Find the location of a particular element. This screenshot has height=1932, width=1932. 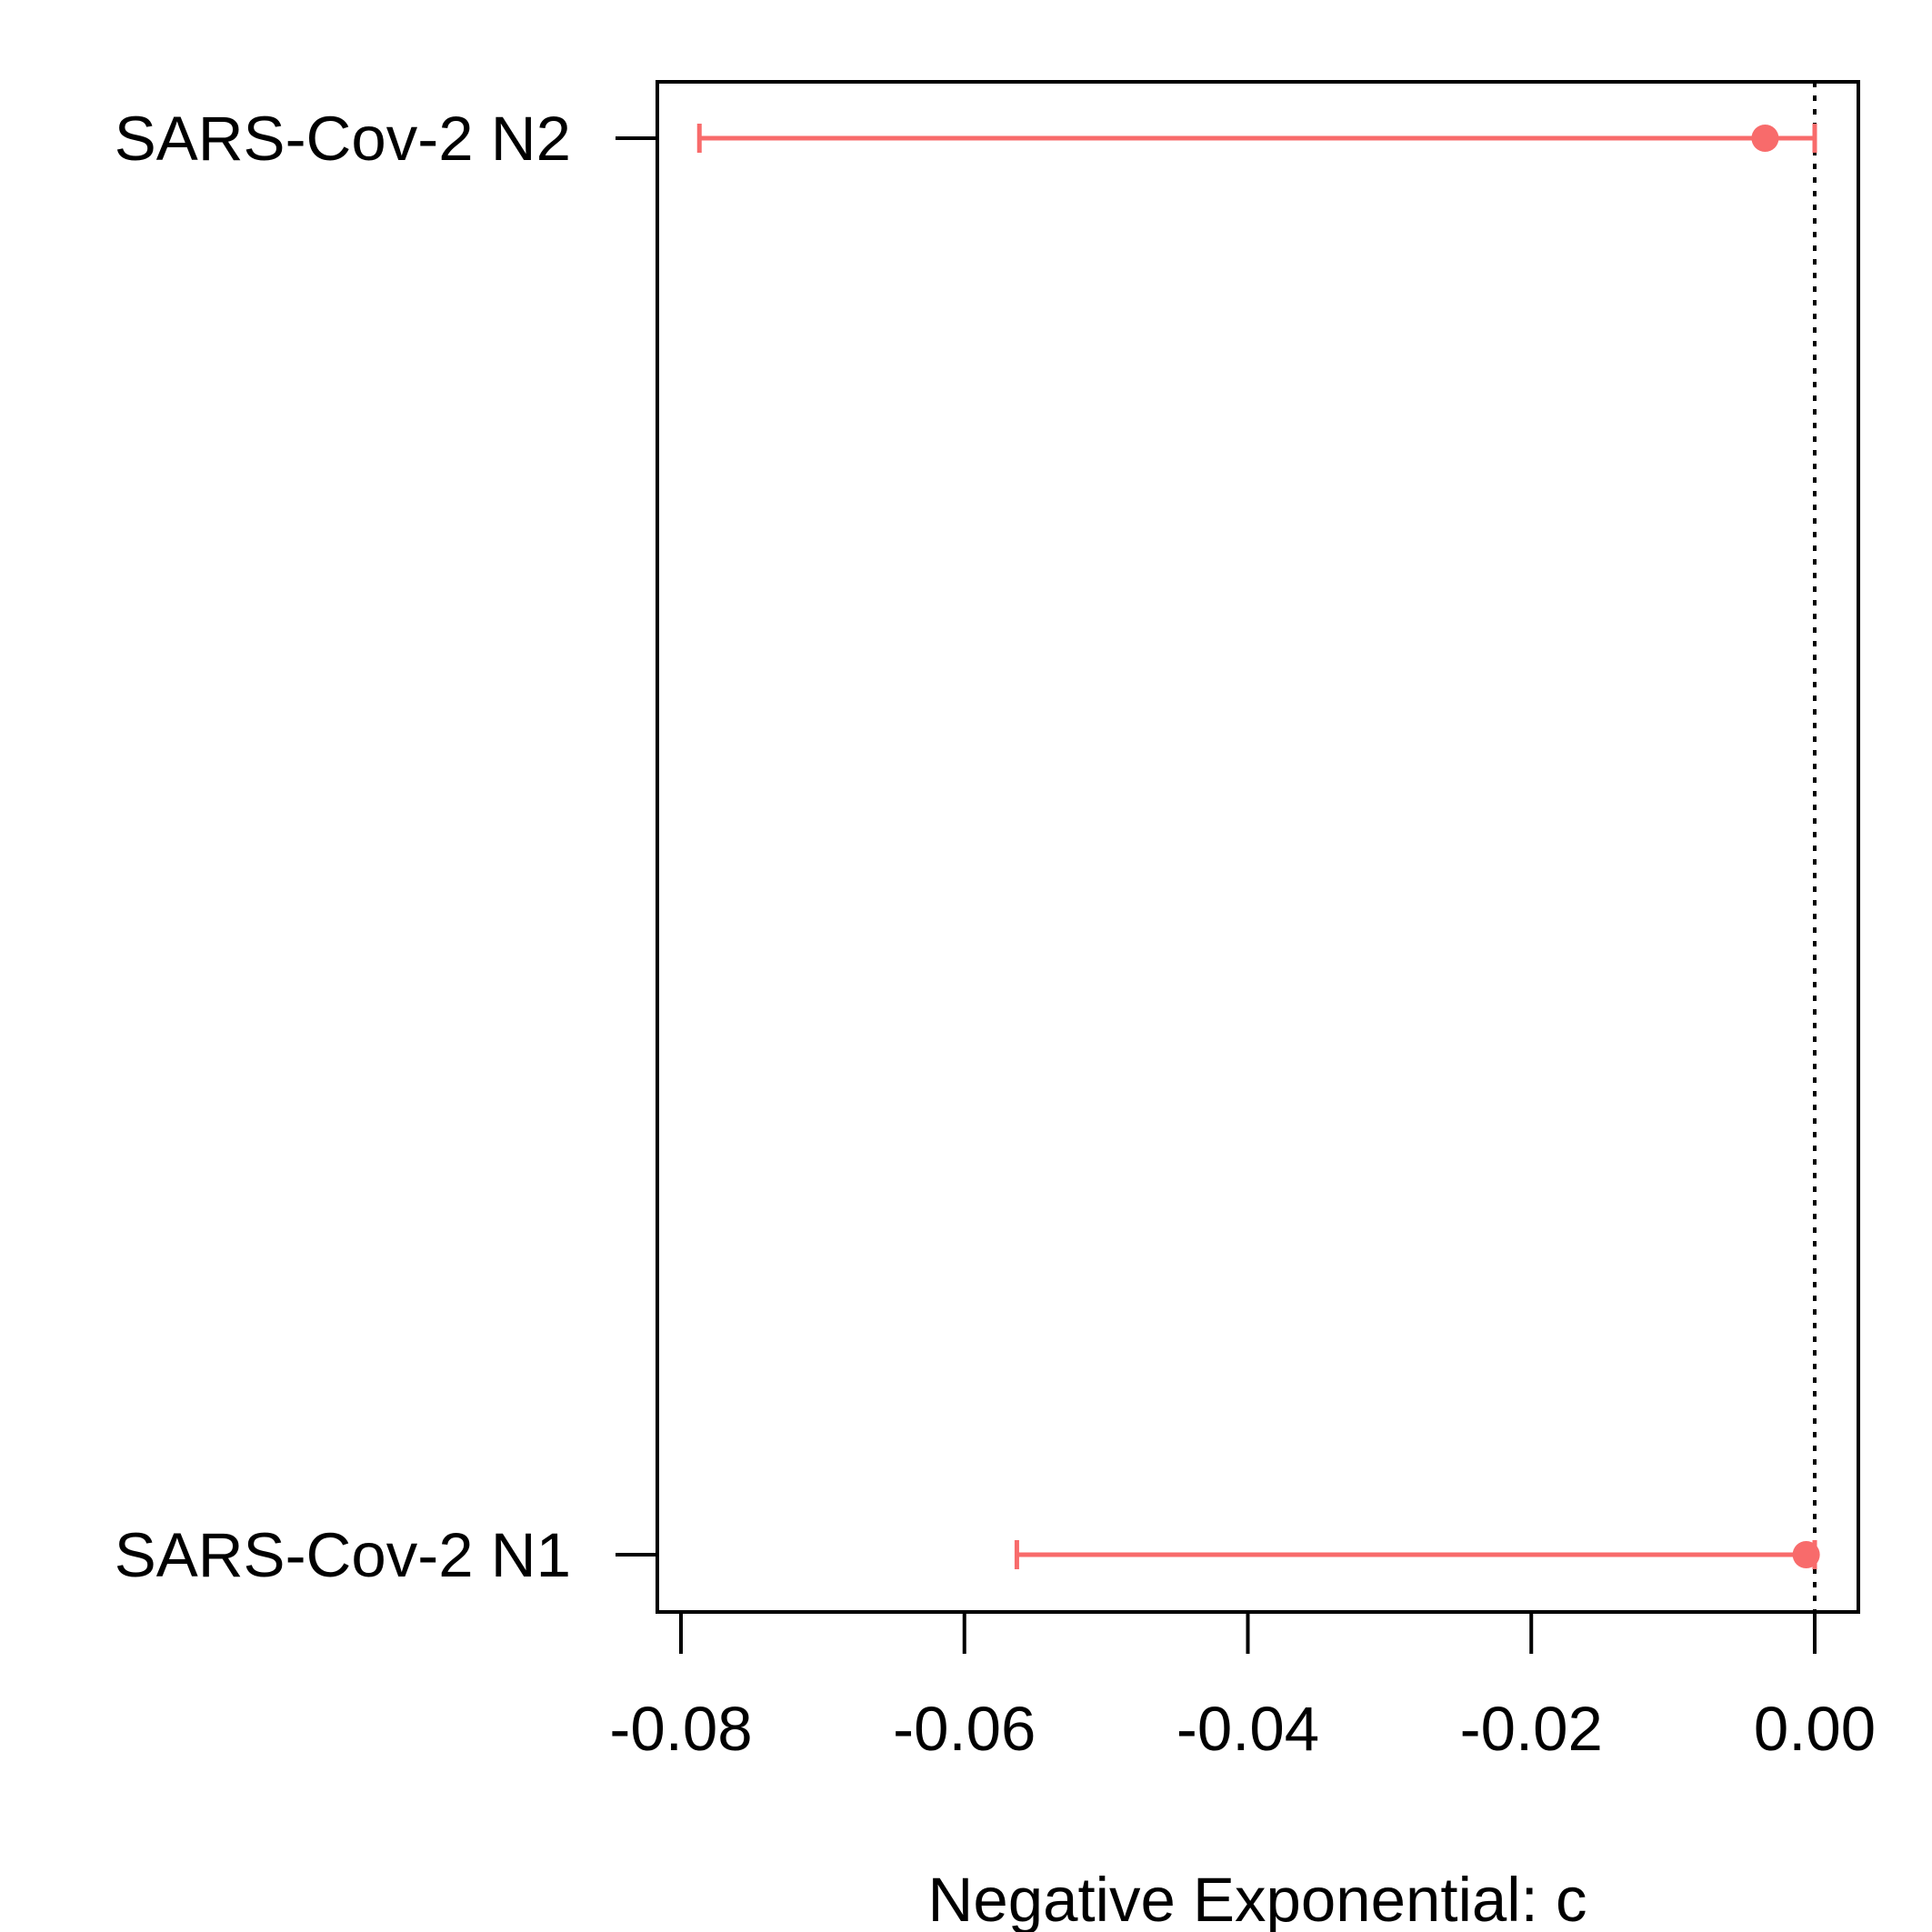

x-tick-label: -0.04 is located at coordinates (1247, 1729).